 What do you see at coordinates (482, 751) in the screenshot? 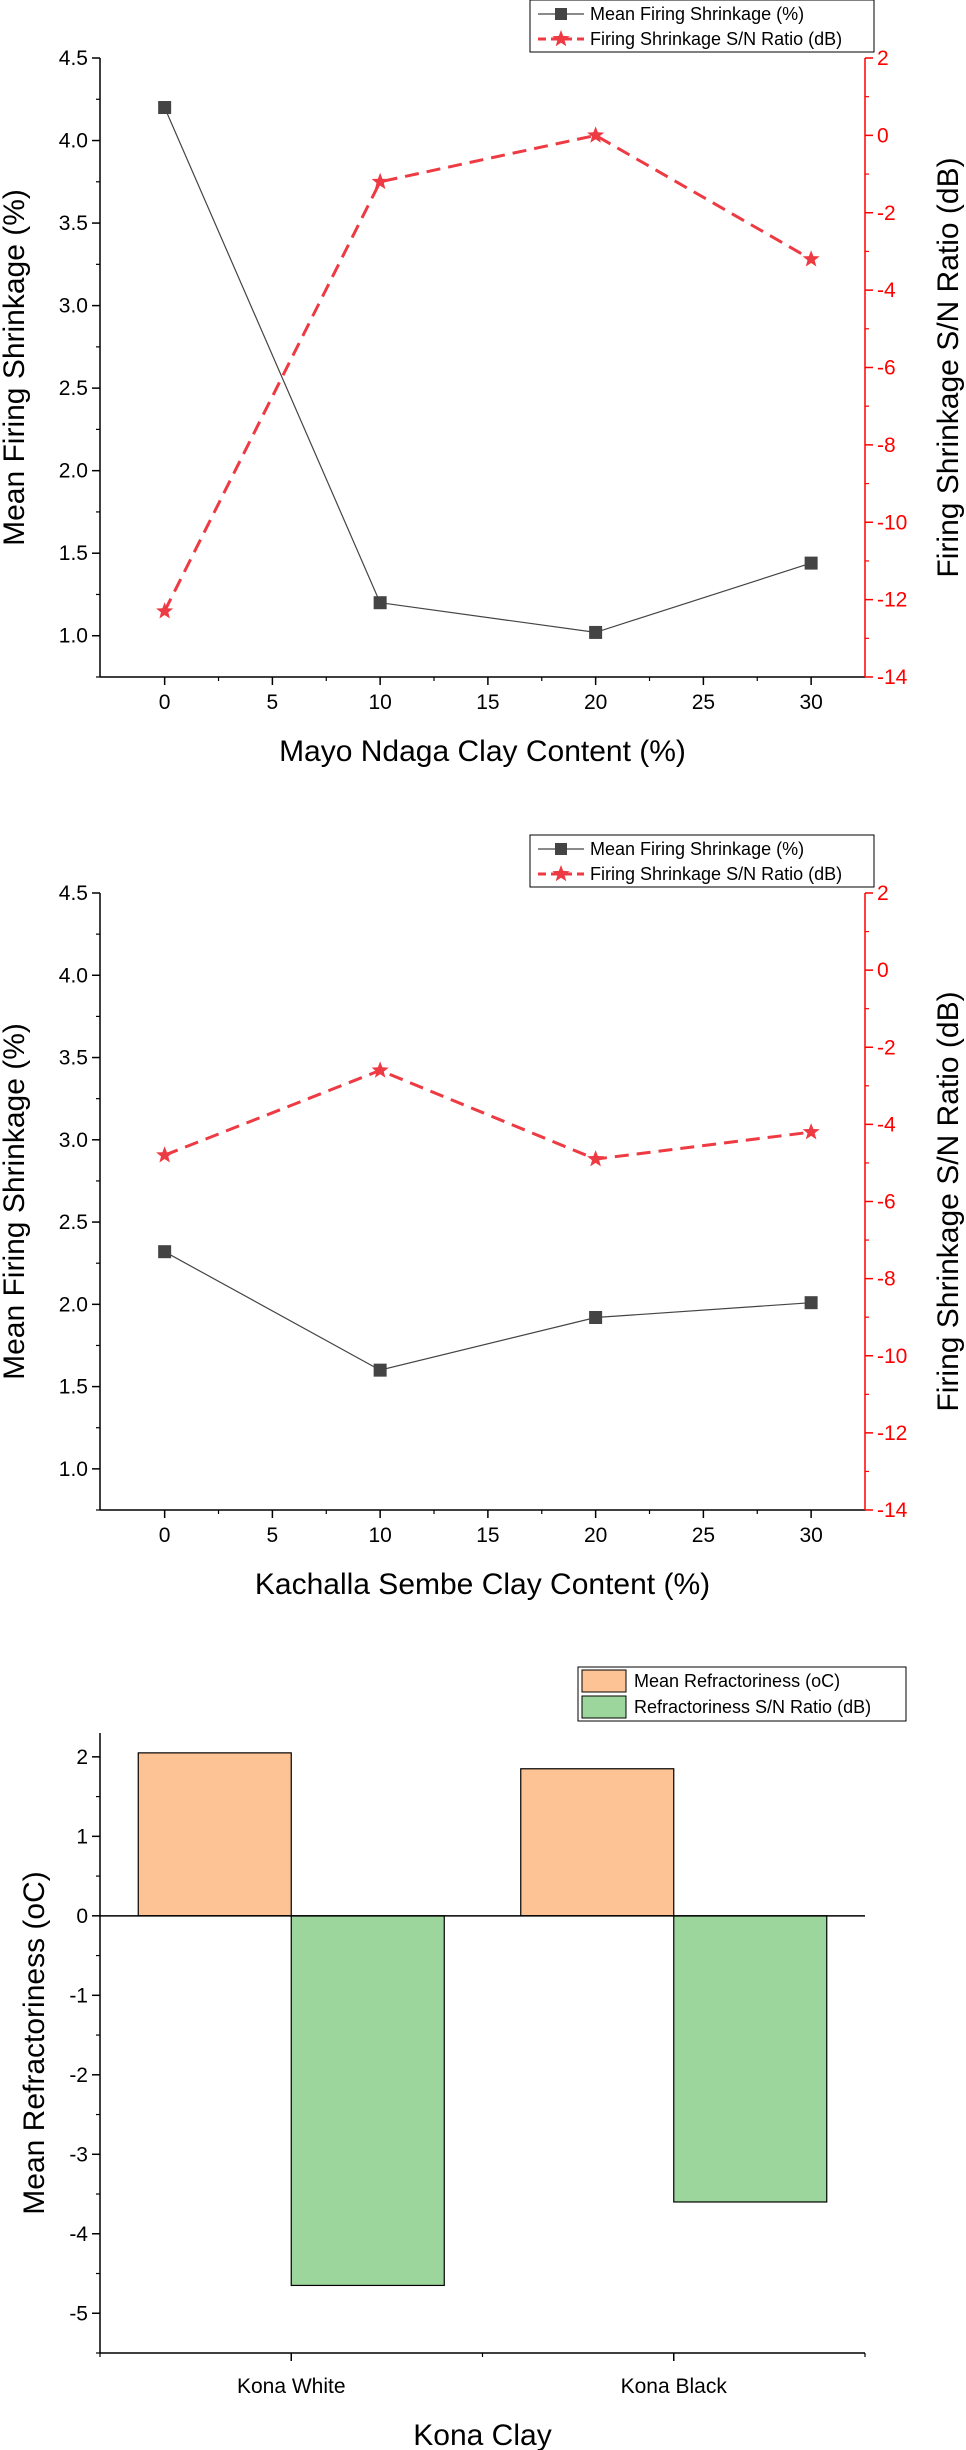
I see `x-axis-label: Mayo Ndaga Clay Content (%)` at bounding box center [482, 751].